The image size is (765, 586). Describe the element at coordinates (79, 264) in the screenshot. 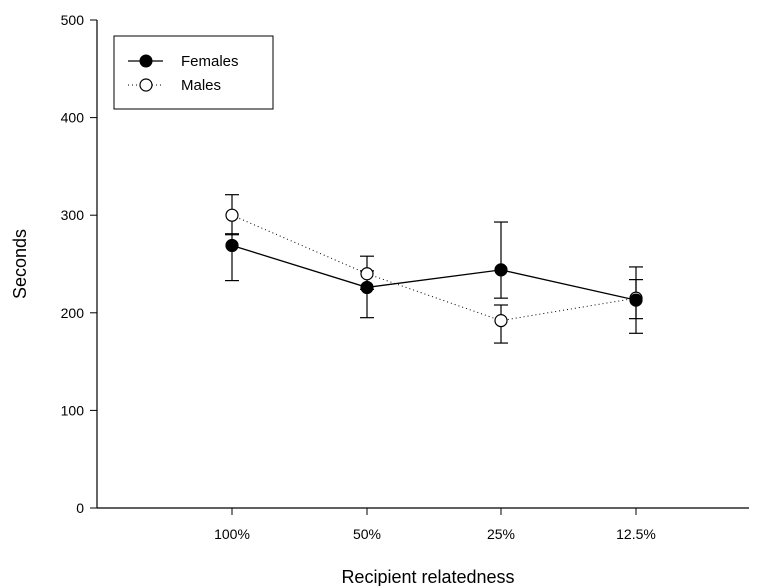

I see `y-ticks: 0 100 200 300 400 500` at that location.